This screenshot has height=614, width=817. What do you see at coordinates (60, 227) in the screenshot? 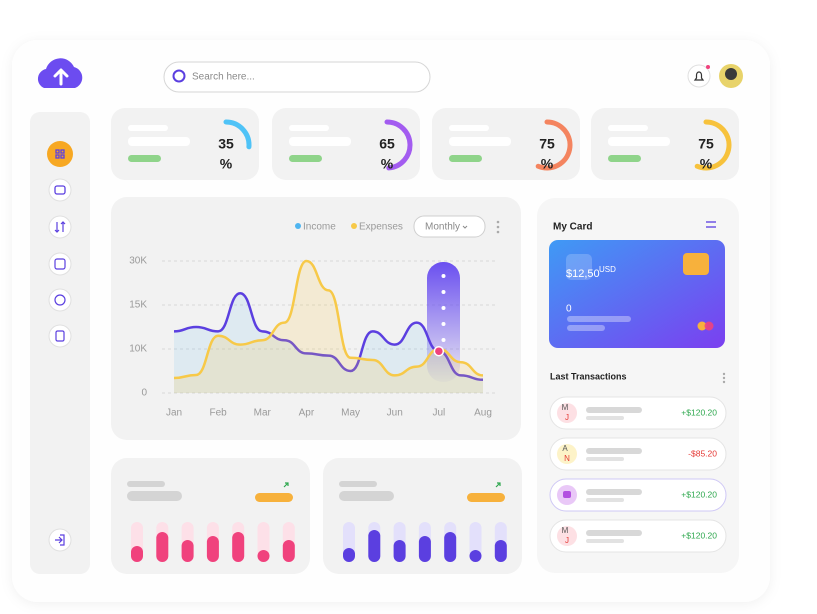
I see `nav-transfer` at bounding box center [60, 227].